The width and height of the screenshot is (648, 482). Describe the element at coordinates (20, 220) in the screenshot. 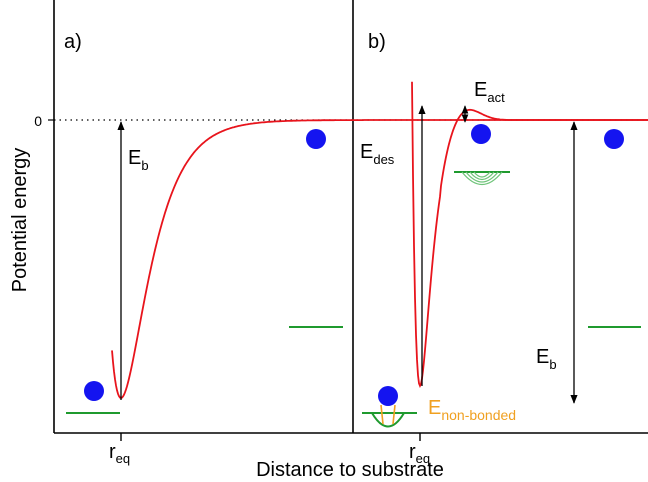

I see `y-axis-label: Potential energy` at that location.